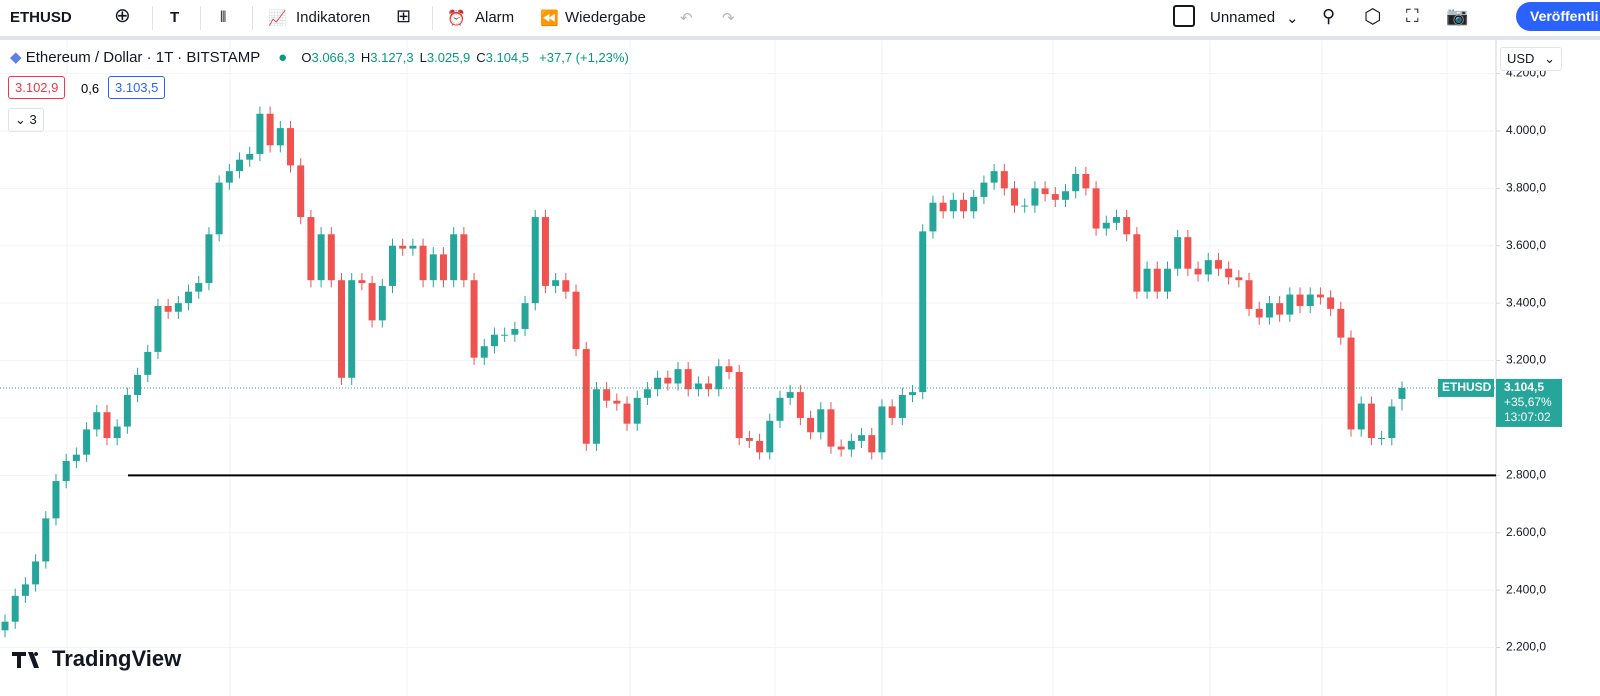 The height and width of the screenshot is (696, 1600). I want to click on alarm-button: Alarm, so click(495, 17).